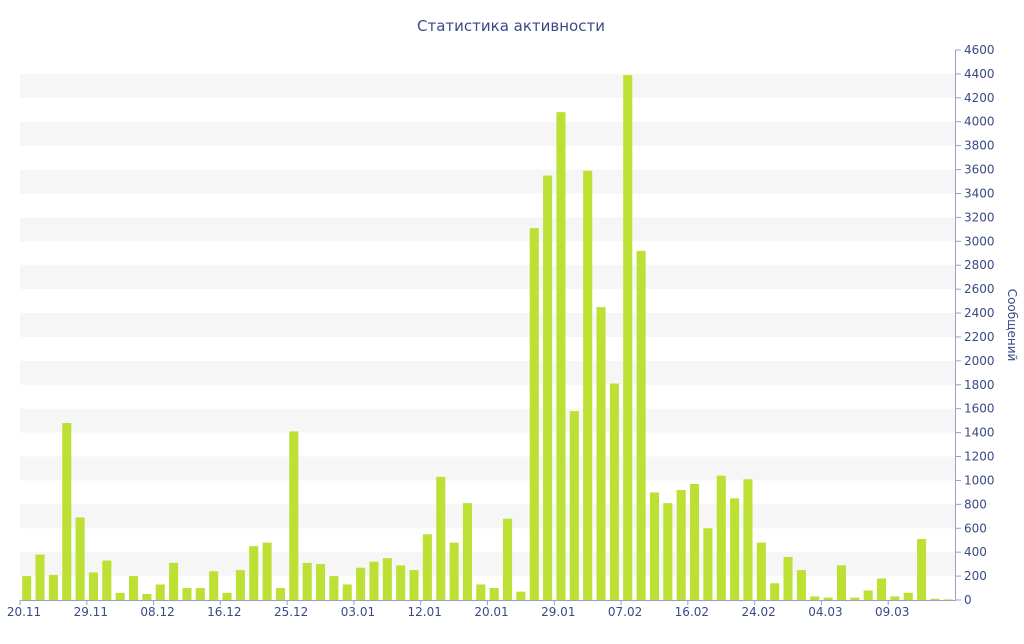 The image size is (1024, 644). What do you see at coordinates (979, 313) in the screenshot?
I see `y-tick-label: 2400` at bounding box center [979, 313].